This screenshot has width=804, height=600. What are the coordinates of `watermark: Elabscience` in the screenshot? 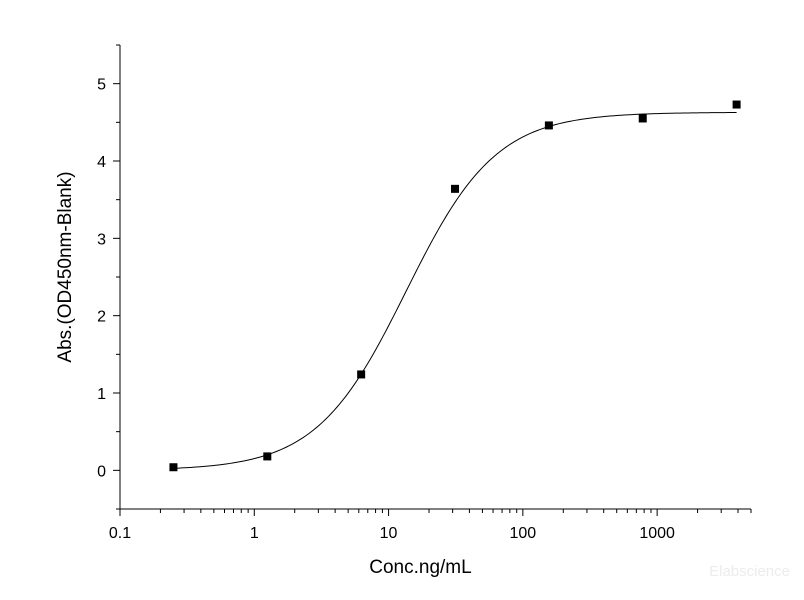 It's located at (749, 571).